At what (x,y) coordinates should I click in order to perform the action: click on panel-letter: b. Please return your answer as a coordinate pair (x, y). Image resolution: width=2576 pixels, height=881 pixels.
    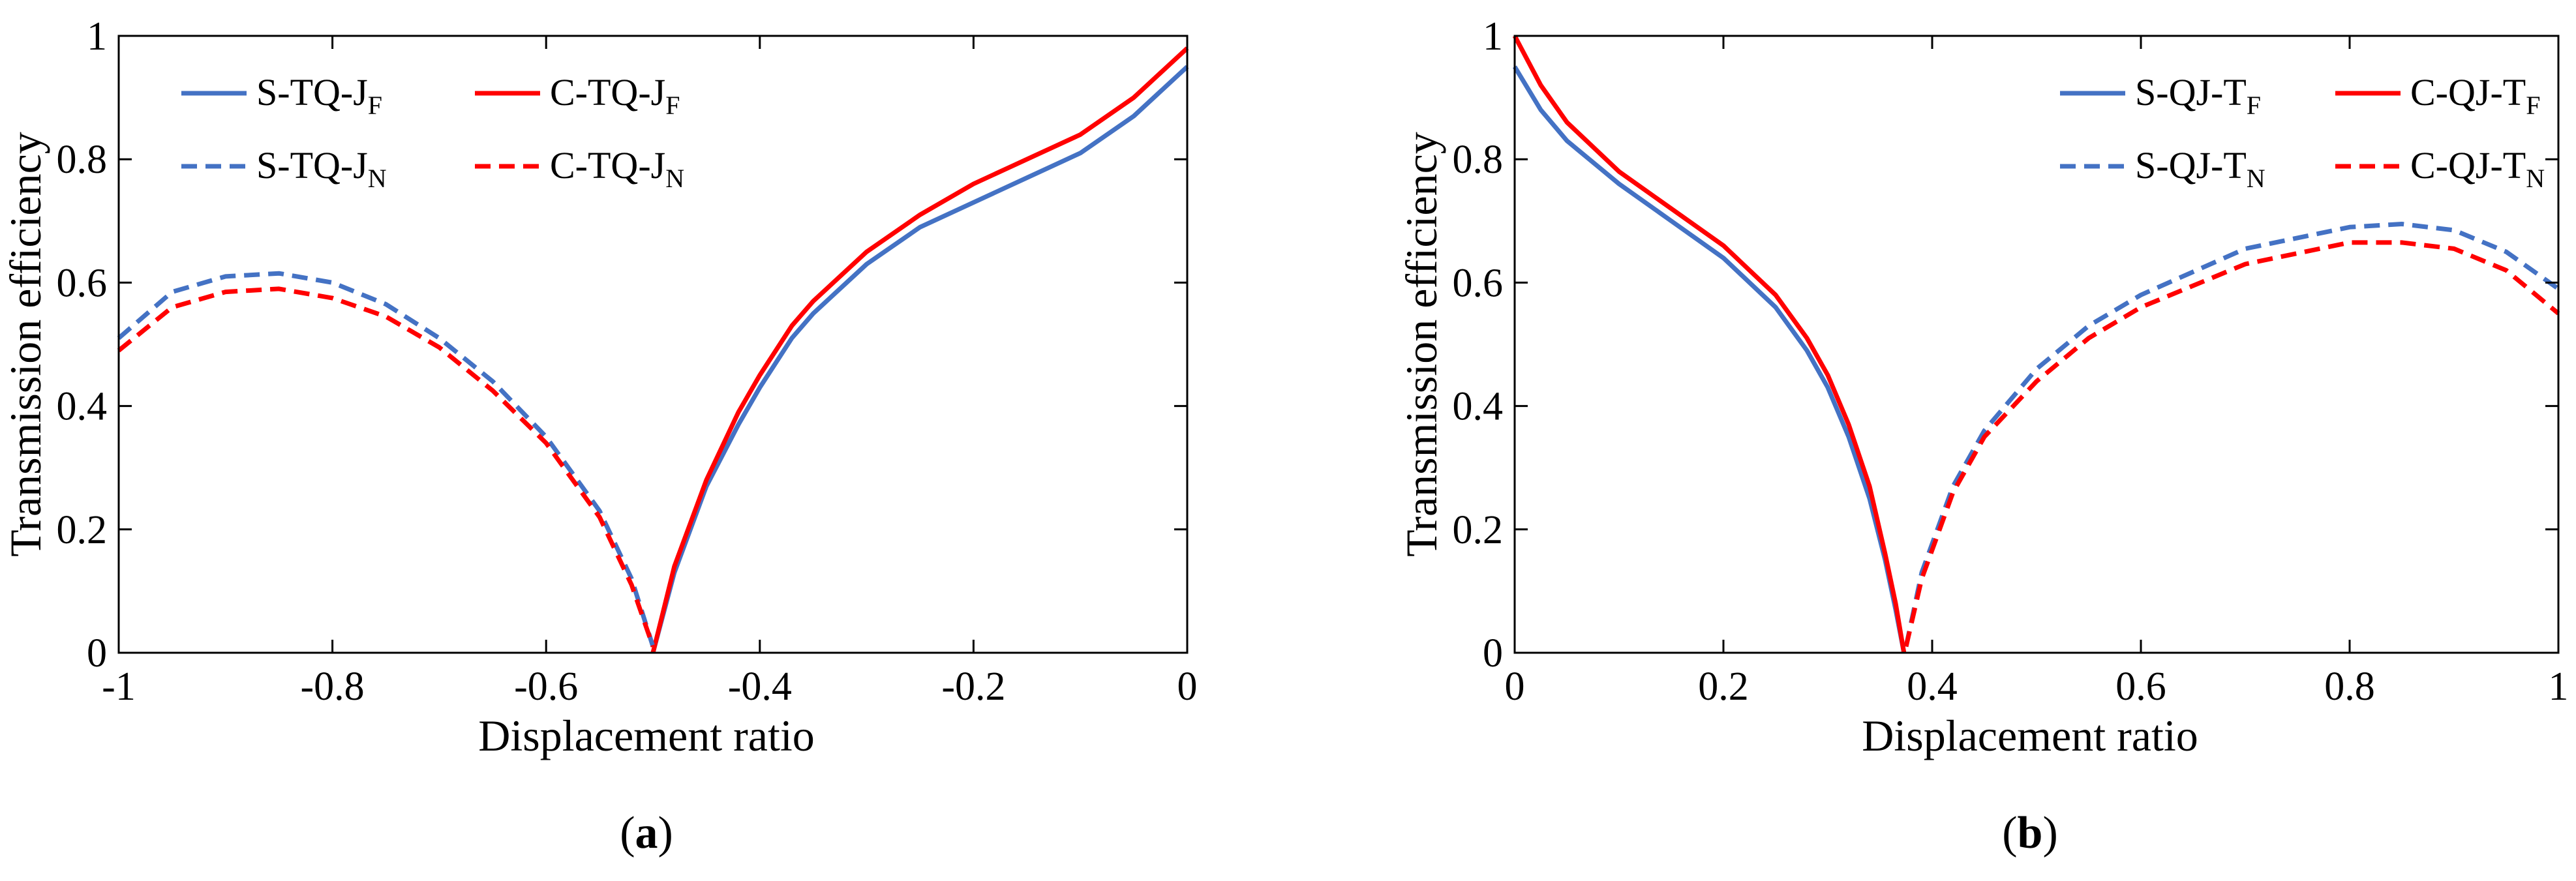
    Looking at the image, I should click on (2031, 833).